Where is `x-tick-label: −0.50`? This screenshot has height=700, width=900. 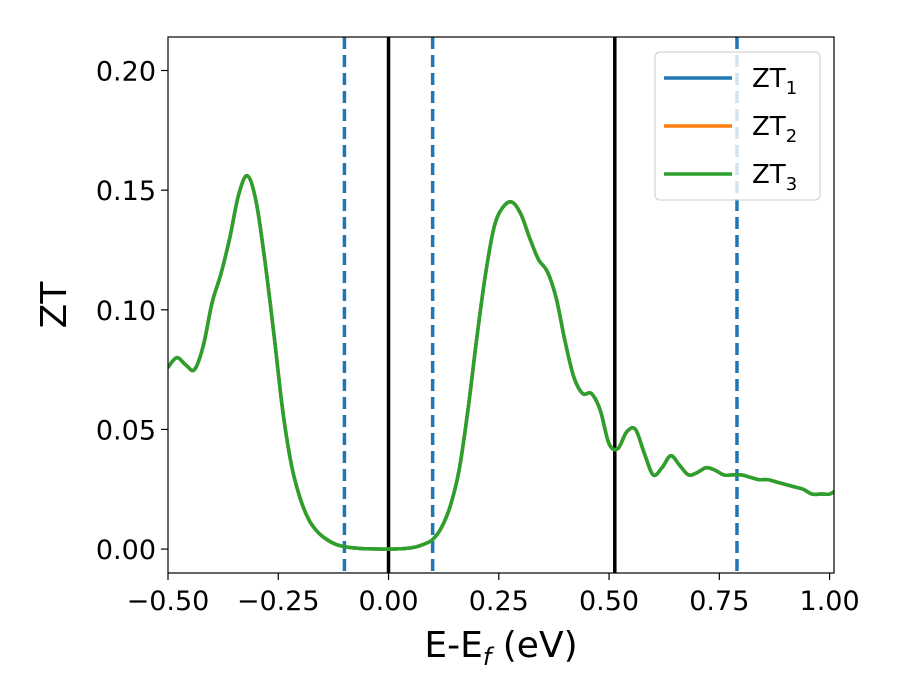 x-tick-label: −0.50 is located at coordinates (168, 601).